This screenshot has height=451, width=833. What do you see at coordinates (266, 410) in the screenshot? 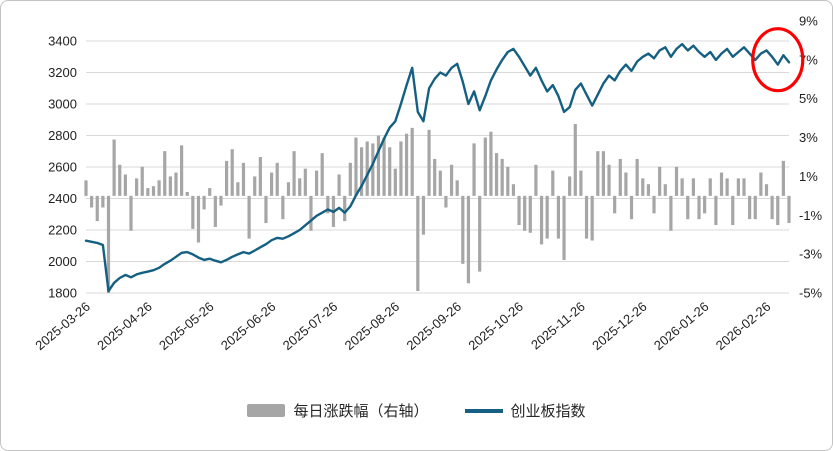
I see `bar-series-swatch-icon` at bounding box center [266, 410].